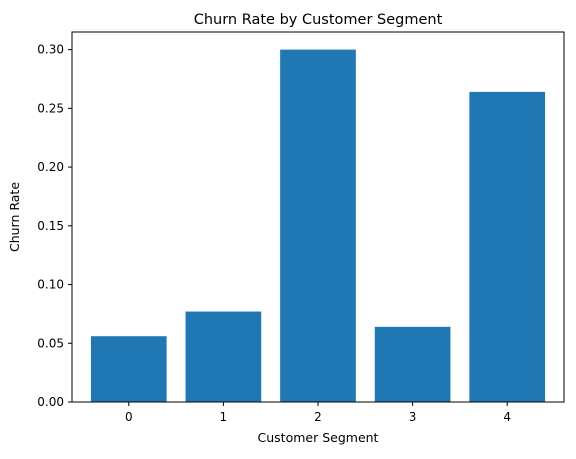  I want to click on x-tick-label-1: 1, so click(224, 417).